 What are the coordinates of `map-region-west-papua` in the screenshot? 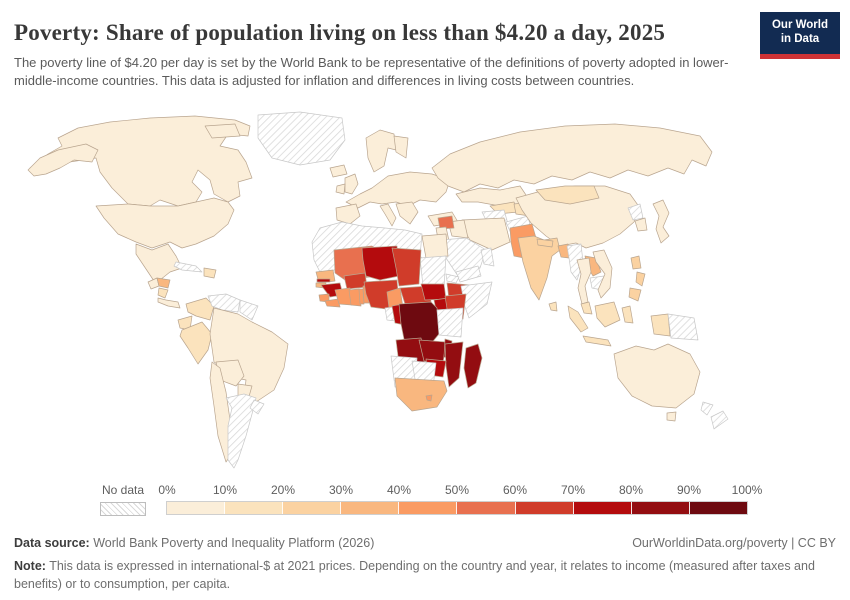 It's located at (660, 325).